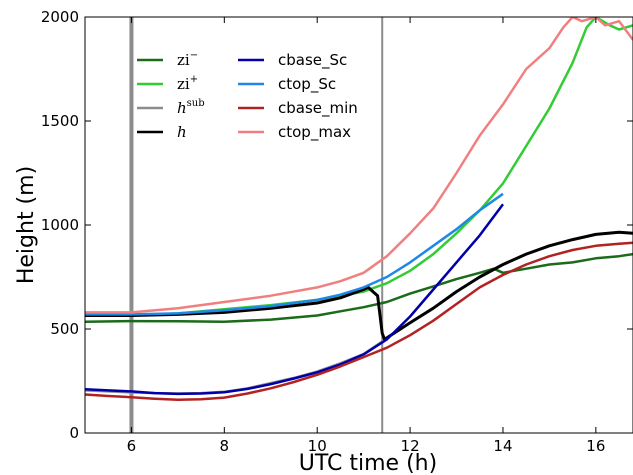 This screenshot has height=475, width=633. Describe the element at coordinates (410, 446) in the screenshot. I see `x-tick-label: 12` at that location.